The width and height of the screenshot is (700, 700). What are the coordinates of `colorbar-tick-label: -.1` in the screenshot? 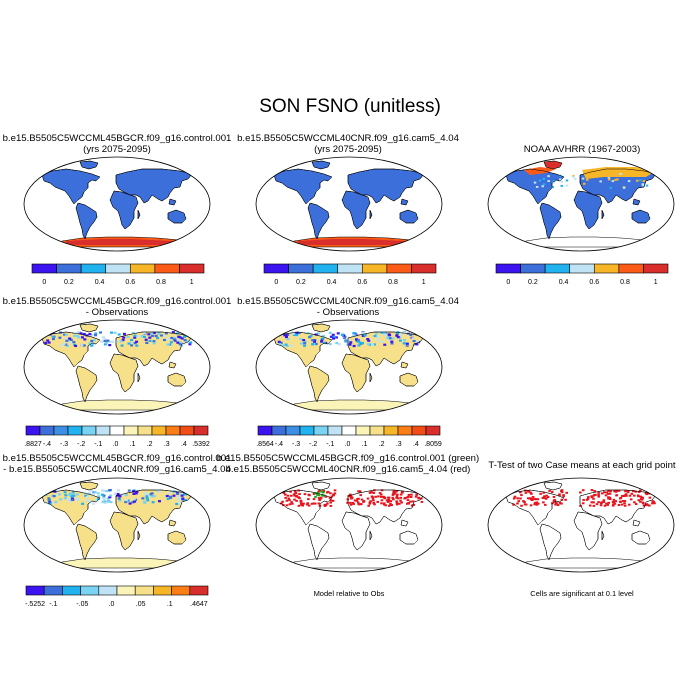 It's located at (330, 444).